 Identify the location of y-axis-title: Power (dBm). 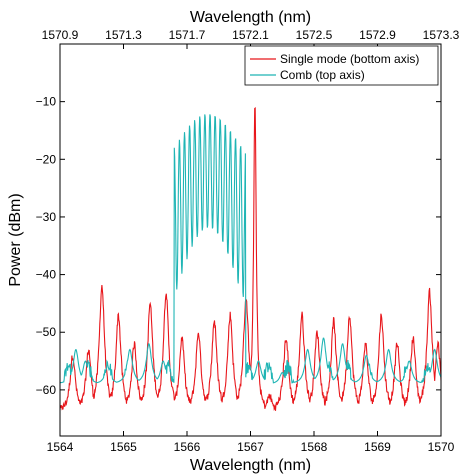
(15, 239).